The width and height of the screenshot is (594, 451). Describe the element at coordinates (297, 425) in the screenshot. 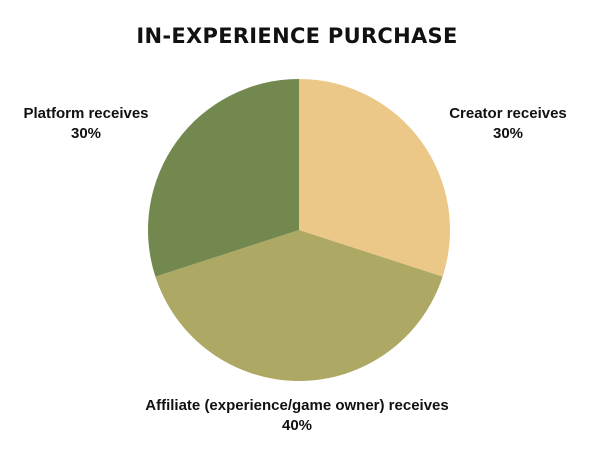

I see `slice-value-affiliate: 40%` at that location.